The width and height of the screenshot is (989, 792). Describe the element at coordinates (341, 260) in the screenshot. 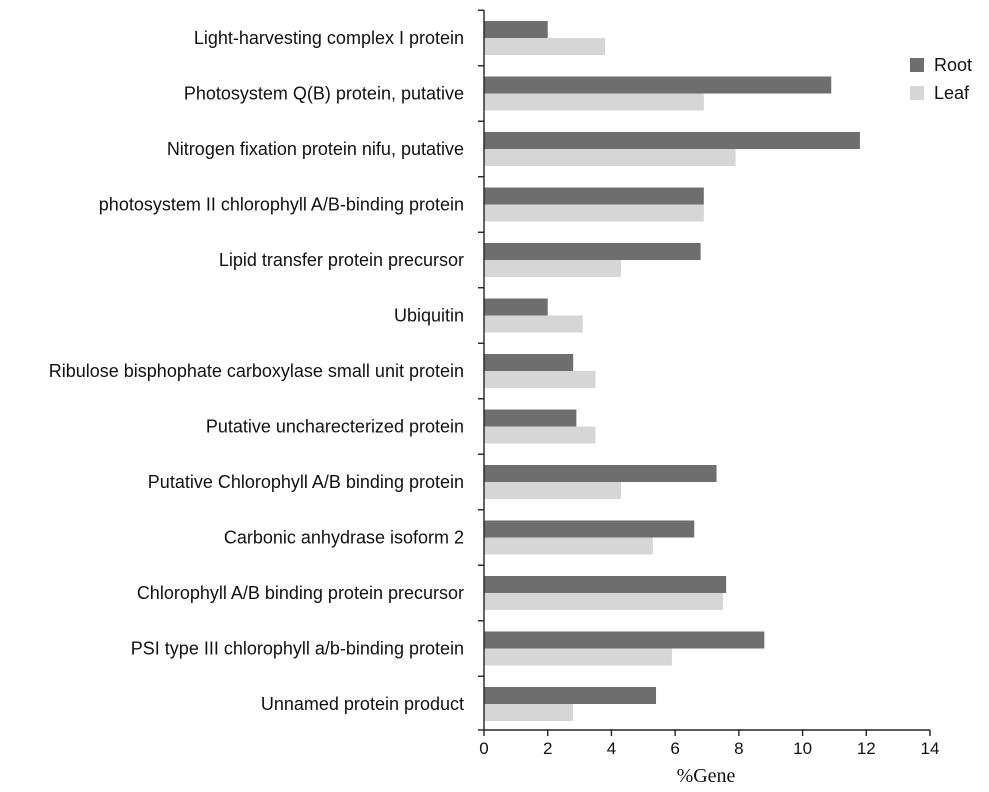

I see `category-label: Lipid transfer protein precursor` at that location.